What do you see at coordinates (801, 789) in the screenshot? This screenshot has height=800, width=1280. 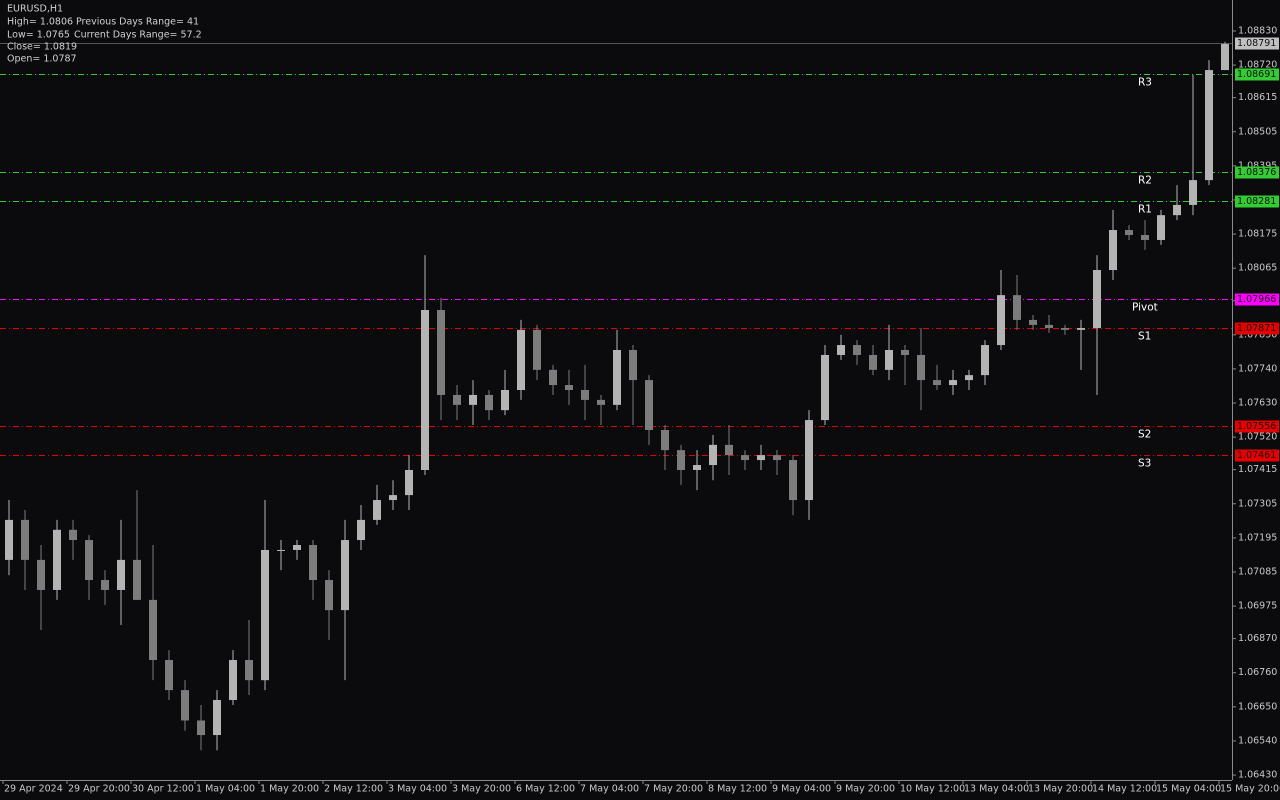 I see `x-tick-label: 9 May 04:00` at bounding box center [801, 789].